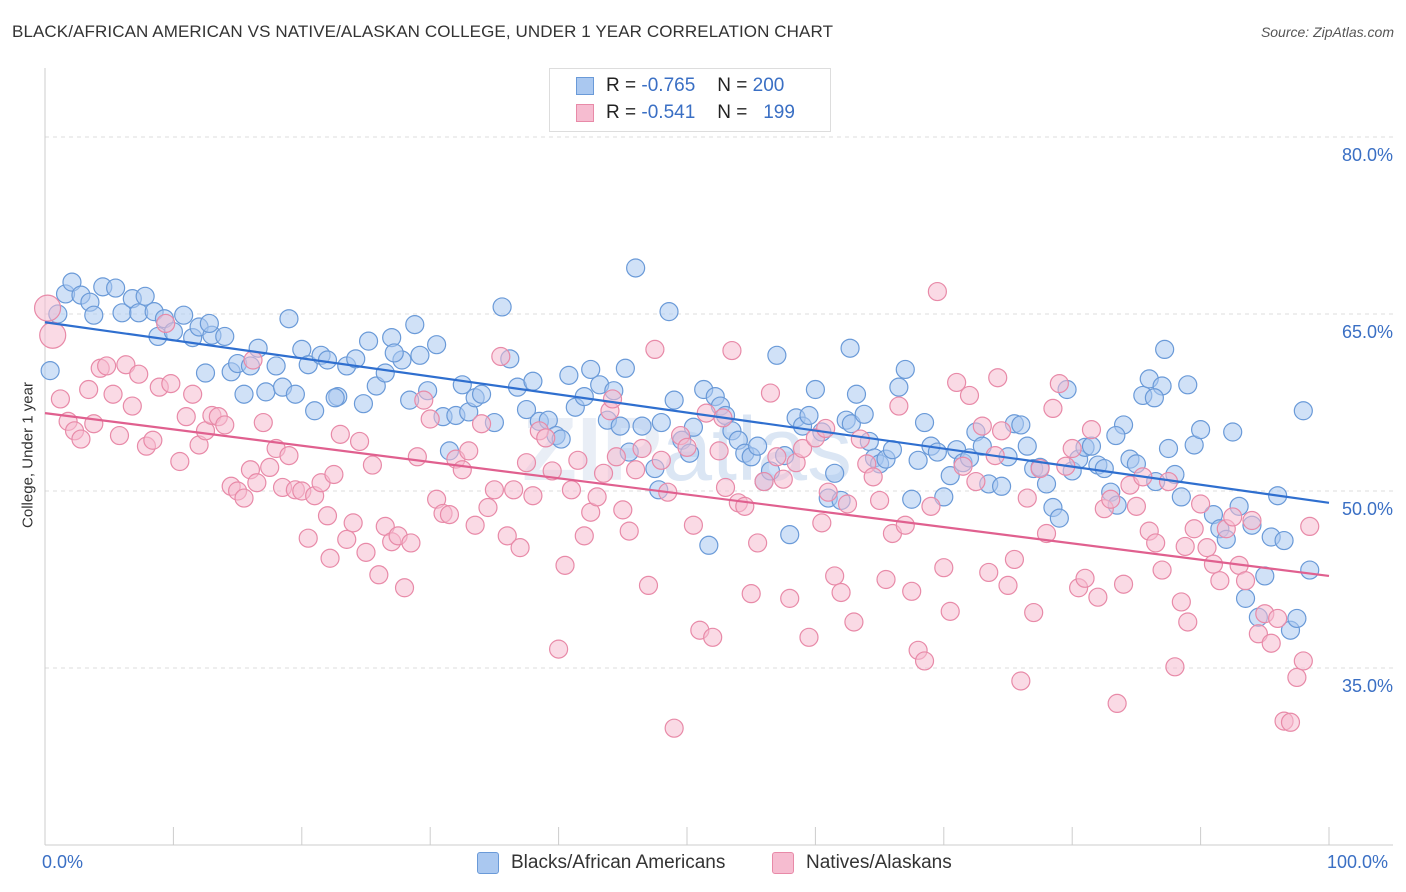 The image size is (1406, 892). Describe the element at coordinates (1367, 686) in the screenshot. I see `y-tick-label: 35.0%` at that location.